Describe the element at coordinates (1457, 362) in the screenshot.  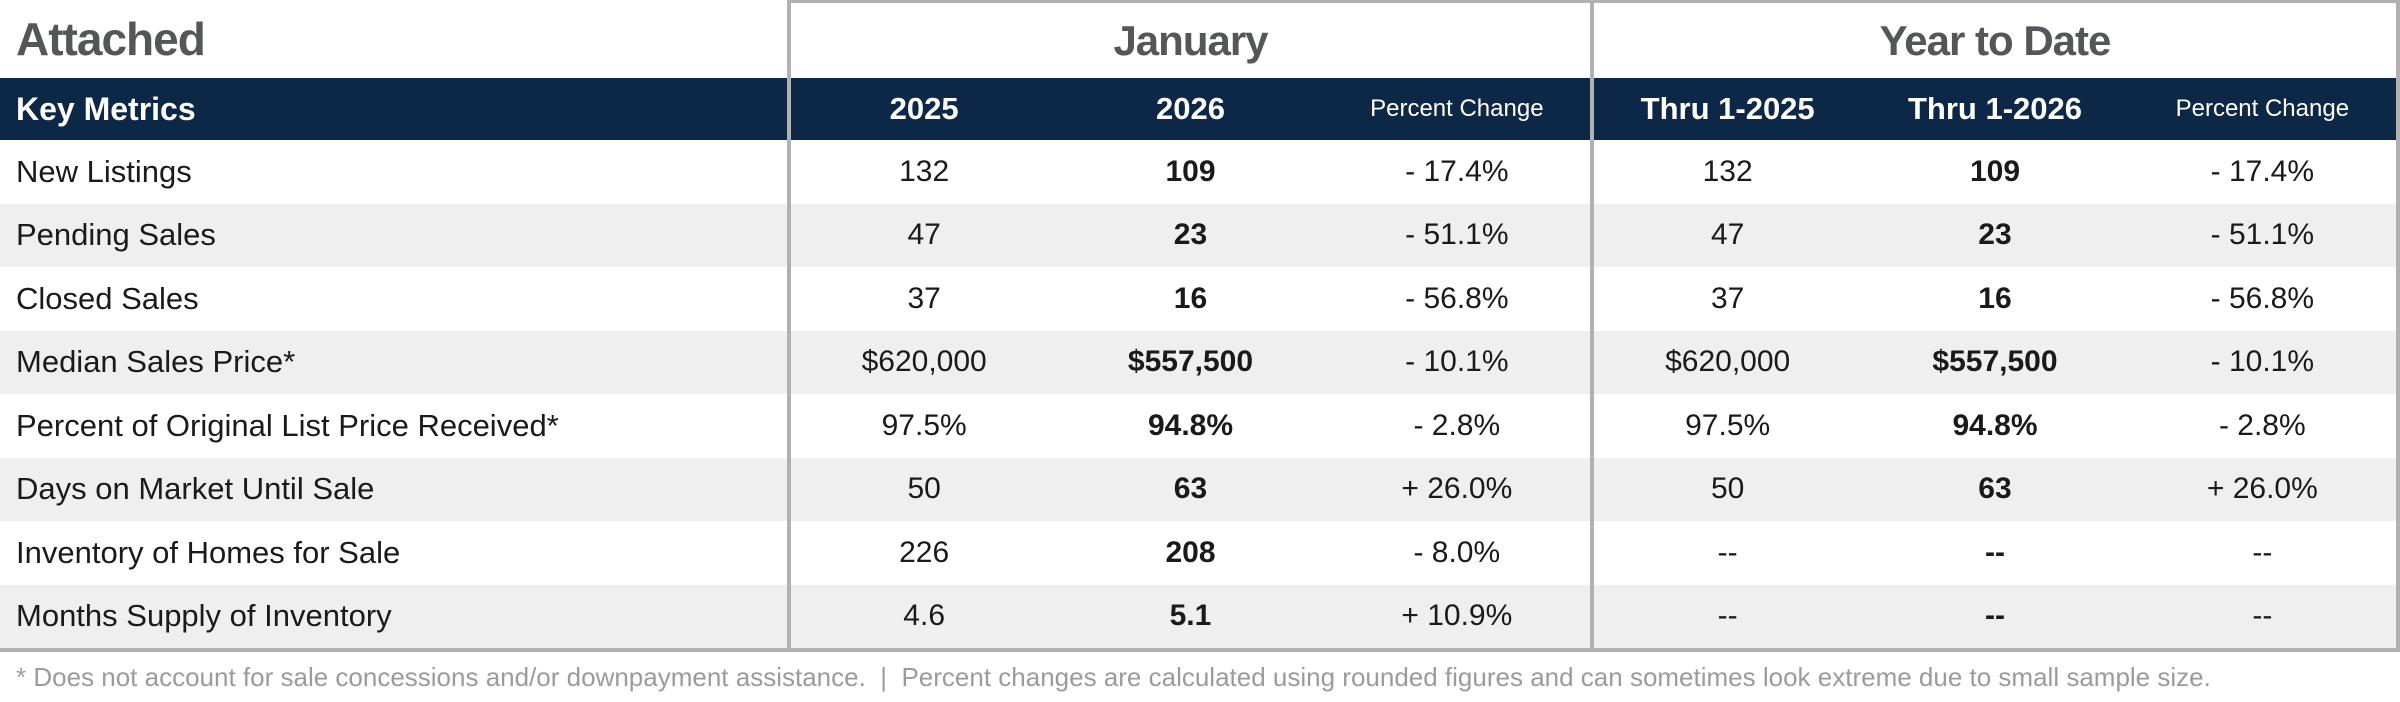
I see `cell-jan-change: - 10.1%` at that location.